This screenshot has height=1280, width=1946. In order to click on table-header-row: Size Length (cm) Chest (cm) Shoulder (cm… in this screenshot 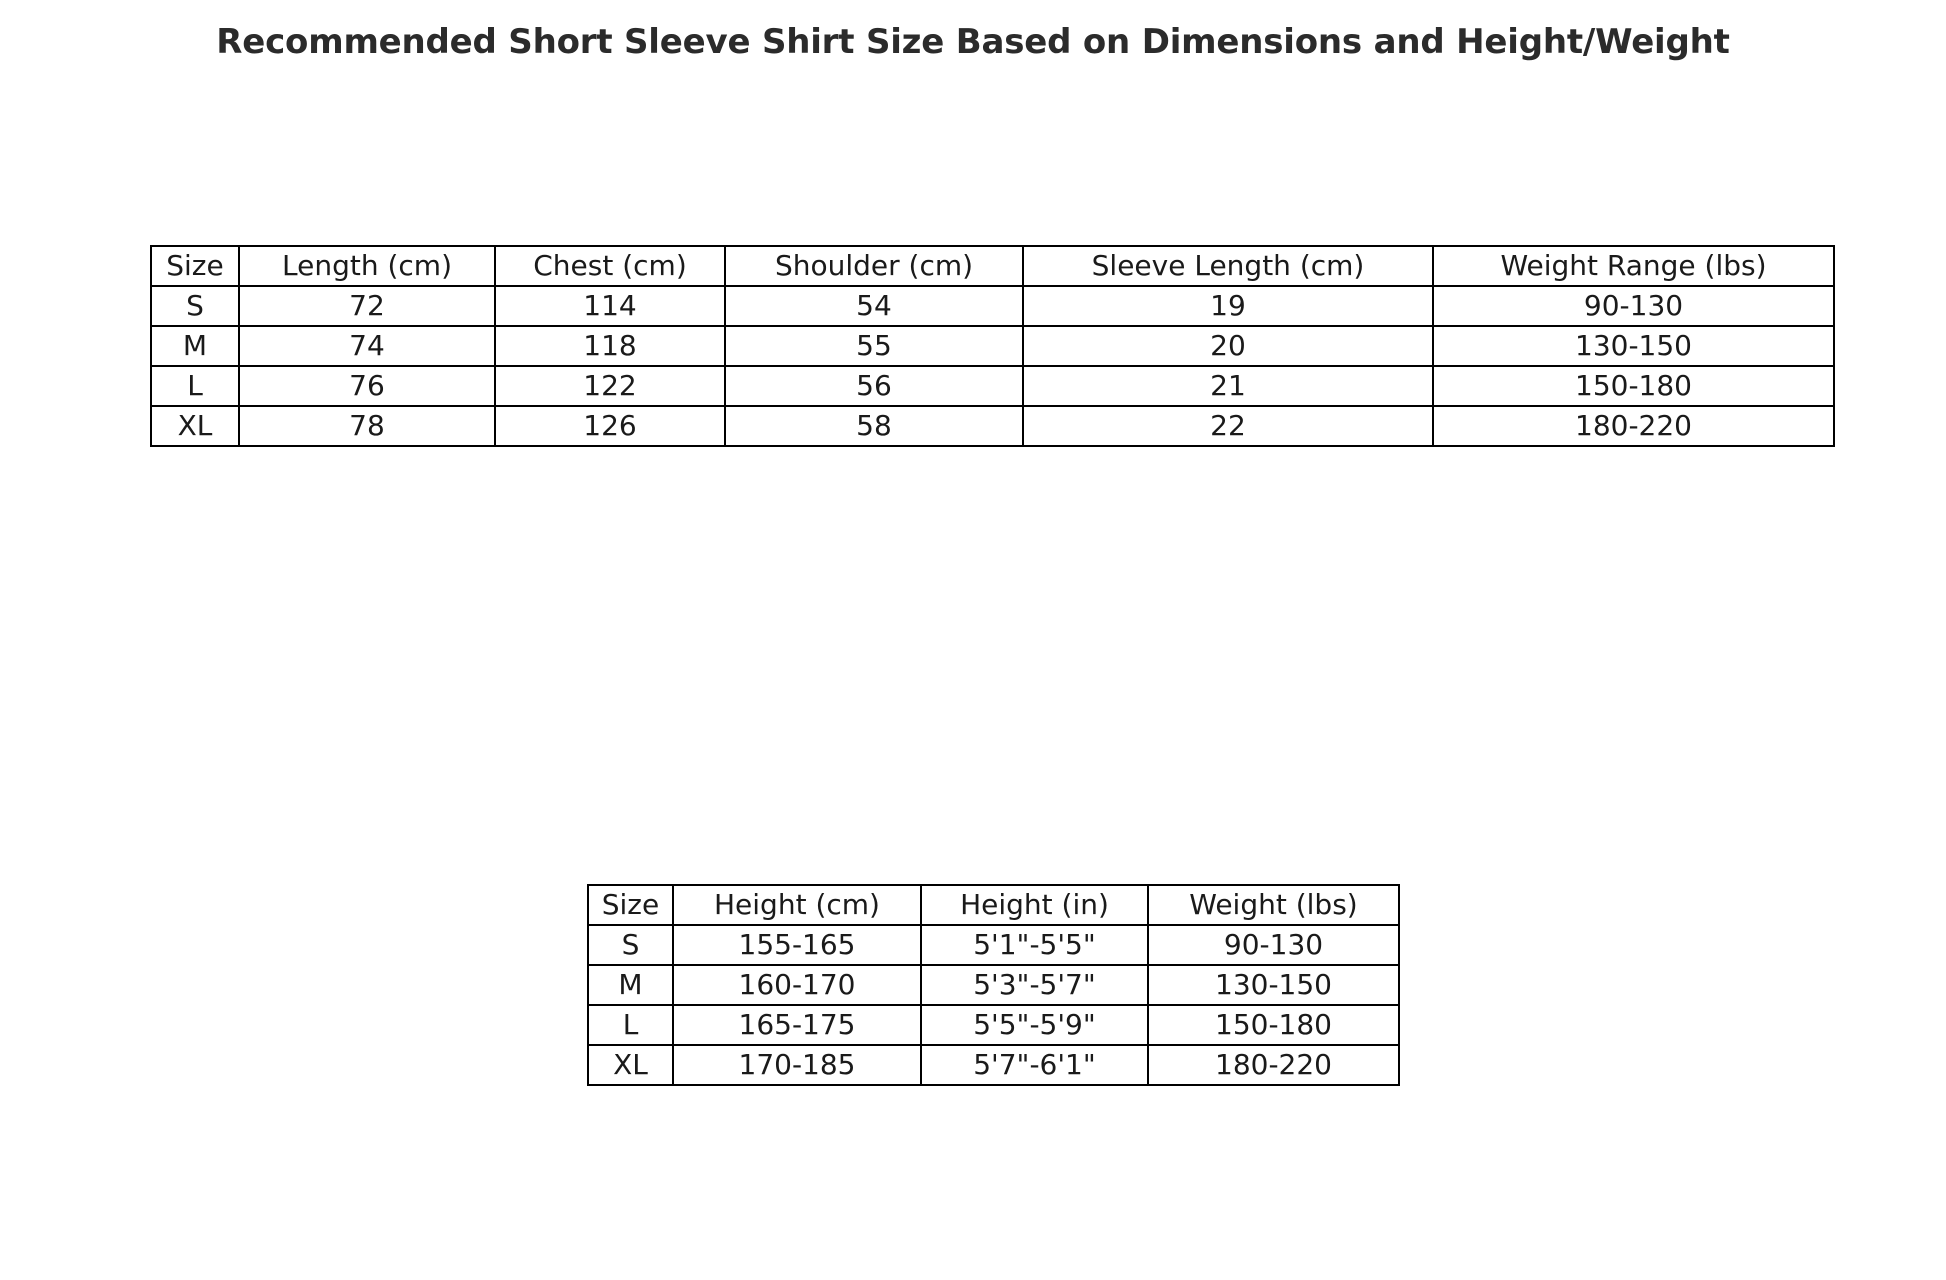, I will do `click(992, 266)`.